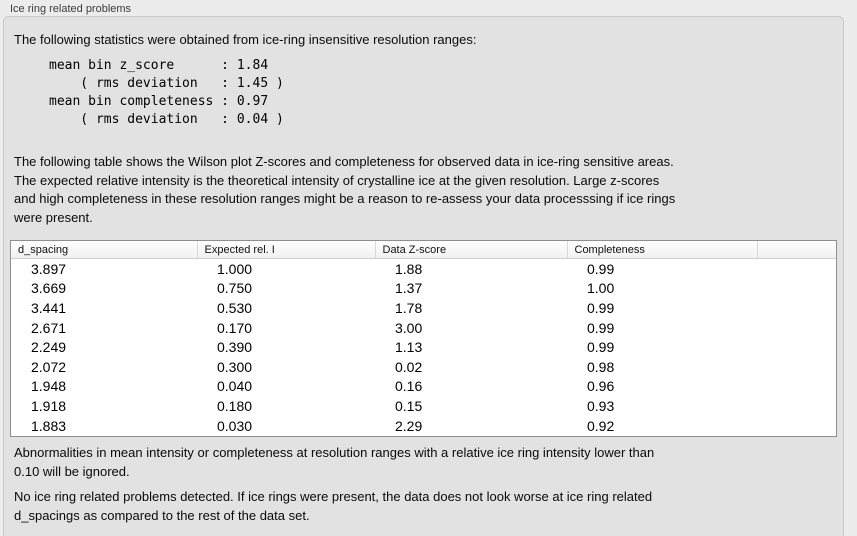 The image size is (857, 536). Describe the element at coordinates (49, 347) in the screenshot. I see `table-cell: 2.249` at that location.